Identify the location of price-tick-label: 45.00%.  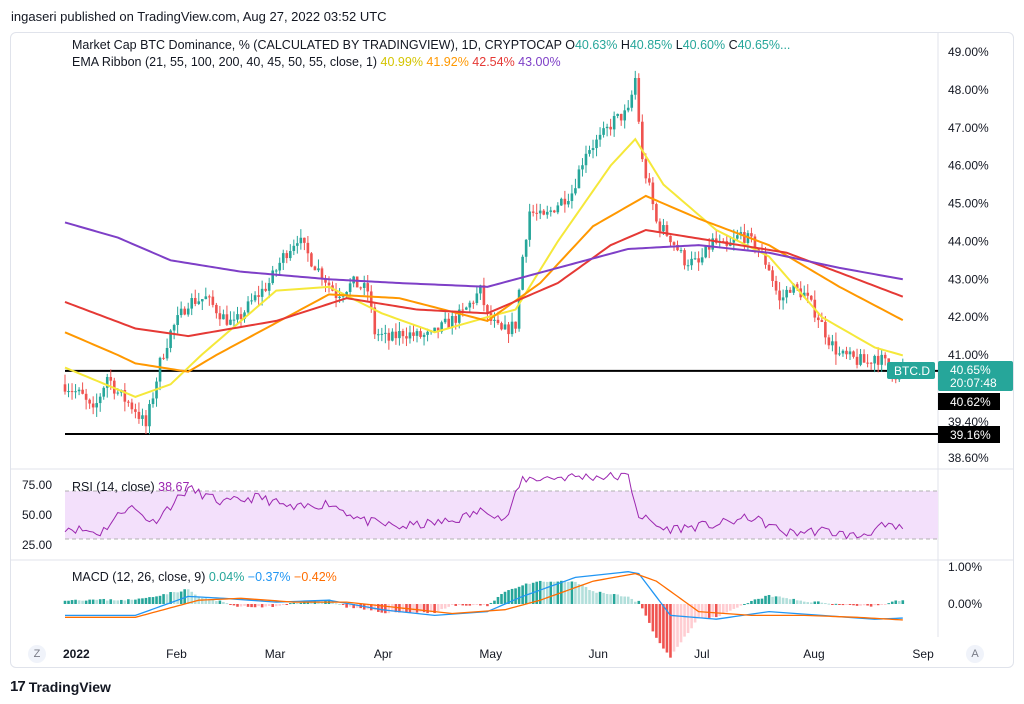
(968, 204).